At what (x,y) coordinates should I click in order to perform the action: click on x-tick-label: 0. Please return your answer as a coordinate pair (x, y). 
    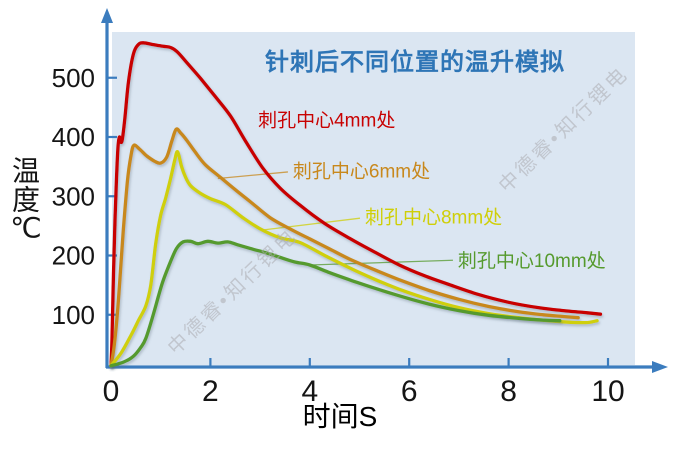
    Looking at the image, I should click on (111, 391).